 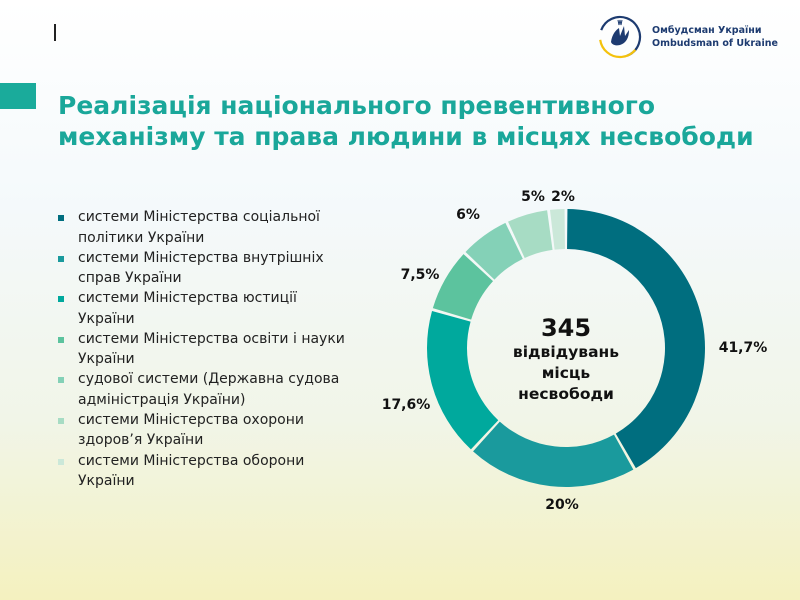 What do you see at coordinates (406, 405) in the screenshot?
I see `data-label: 17,6%` at bounding box center [406, 405].